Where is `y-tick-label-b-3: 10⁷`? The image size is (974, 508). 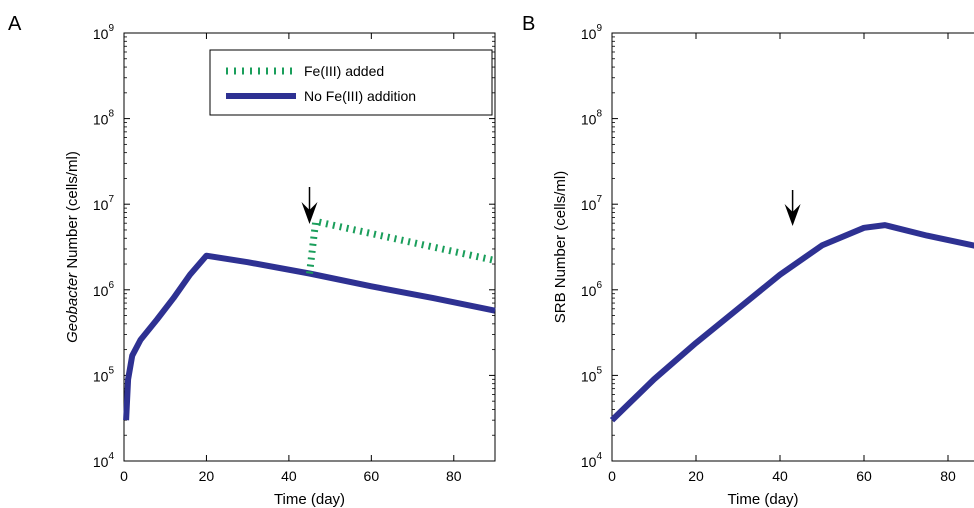
y-tick-label-b-3: 10⁷ is located at coordinates (592, 203).